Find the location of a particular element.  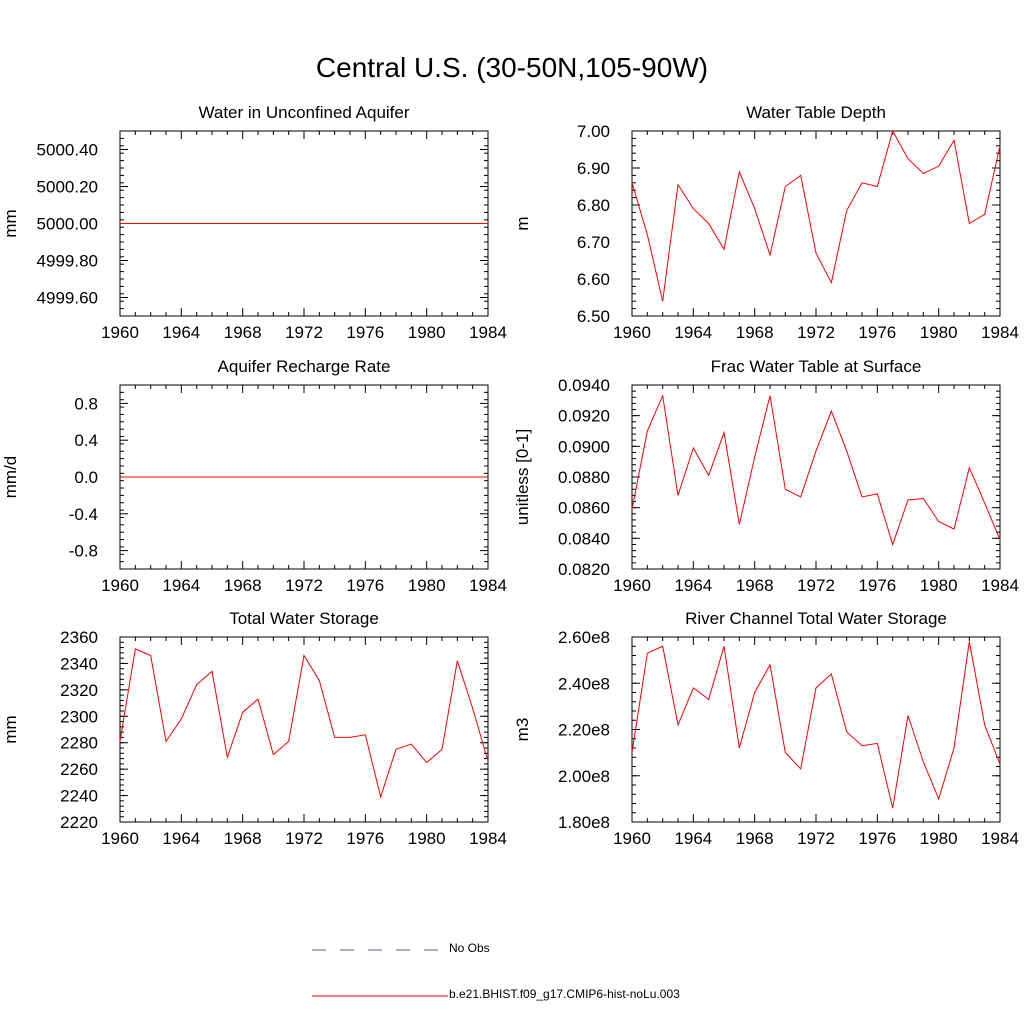

y-tick-label: -0.4 is located at coordinates (83, 514).